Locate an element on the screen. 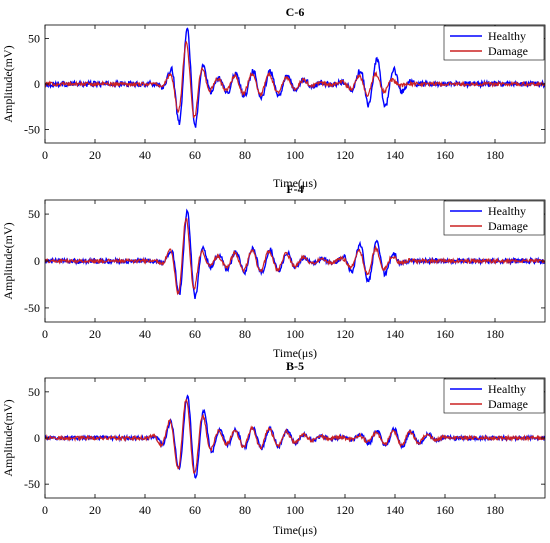 Image resolution: width=550 pixels, height=543 pixels. chart-title: B-5 is located at coordinates (295, 366).